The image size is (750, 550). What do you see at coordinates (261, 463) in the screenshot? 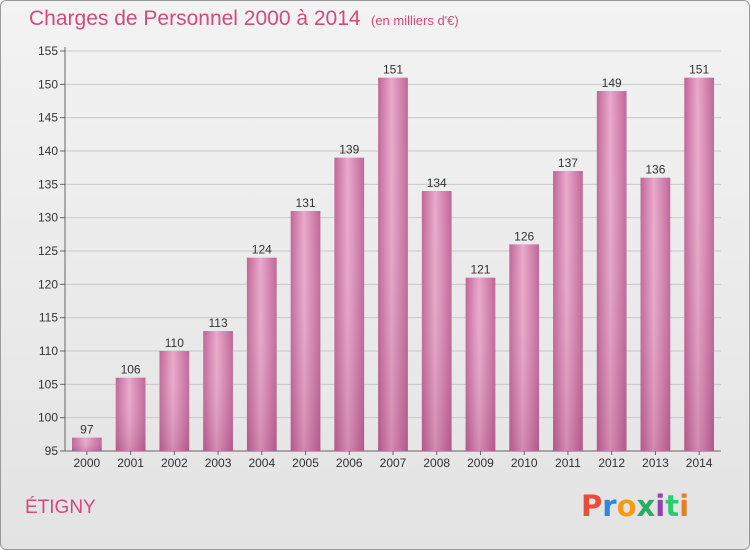
I see `x-tick-label: 2004` at bounding box center [261, 463].